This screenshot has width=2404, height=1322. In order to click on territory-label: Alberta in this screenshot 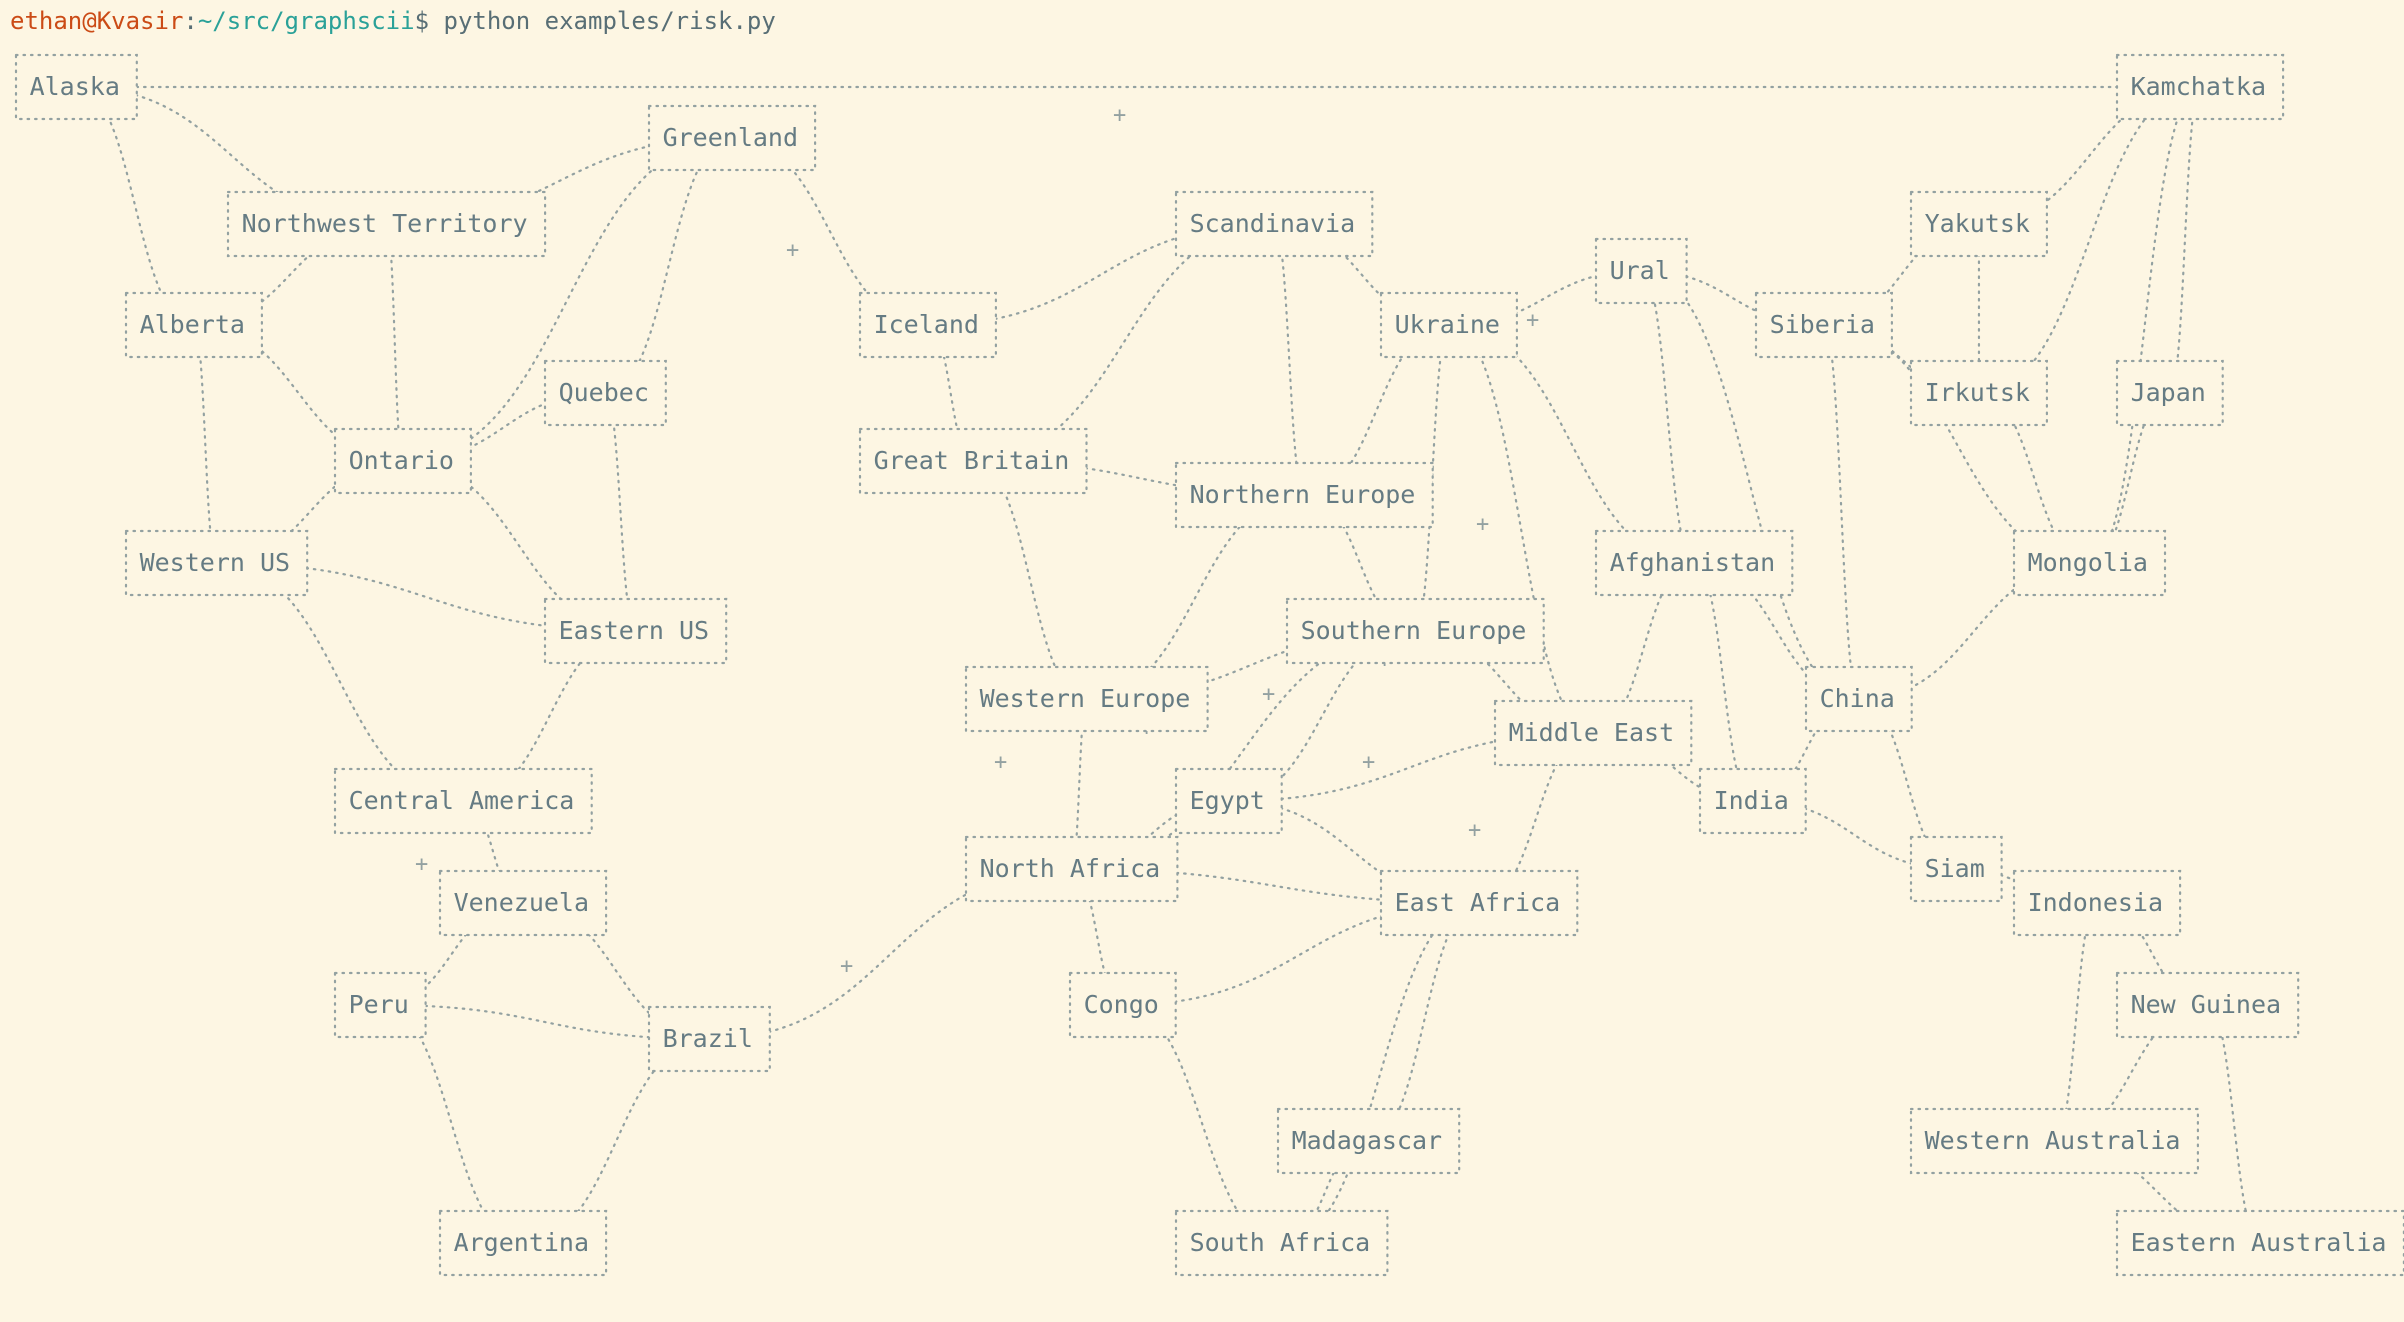, I will do `click(192, 324)`.